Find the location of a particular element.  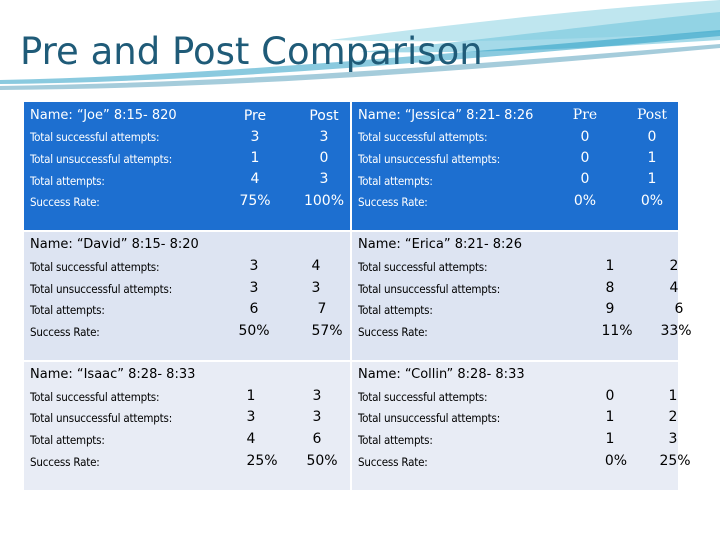

student-name: Name: “Joe” 8:15- 820 is located at coordinates (103, 115).